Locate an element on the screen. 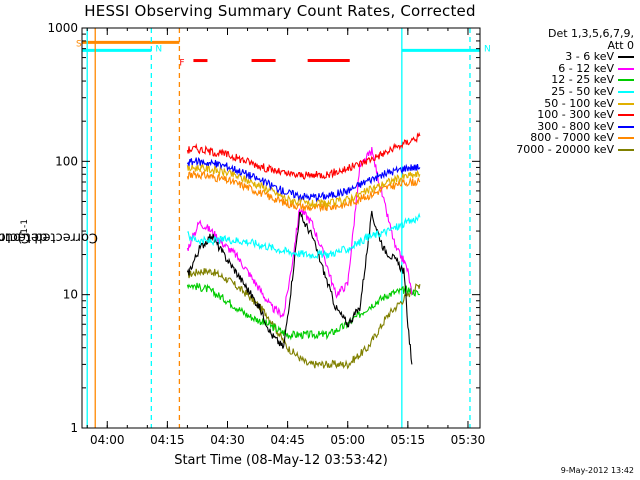 The width and height of the screenshot is (640, 480). x-tick-label-5: 05:15 is located at coordinates (408, 440).